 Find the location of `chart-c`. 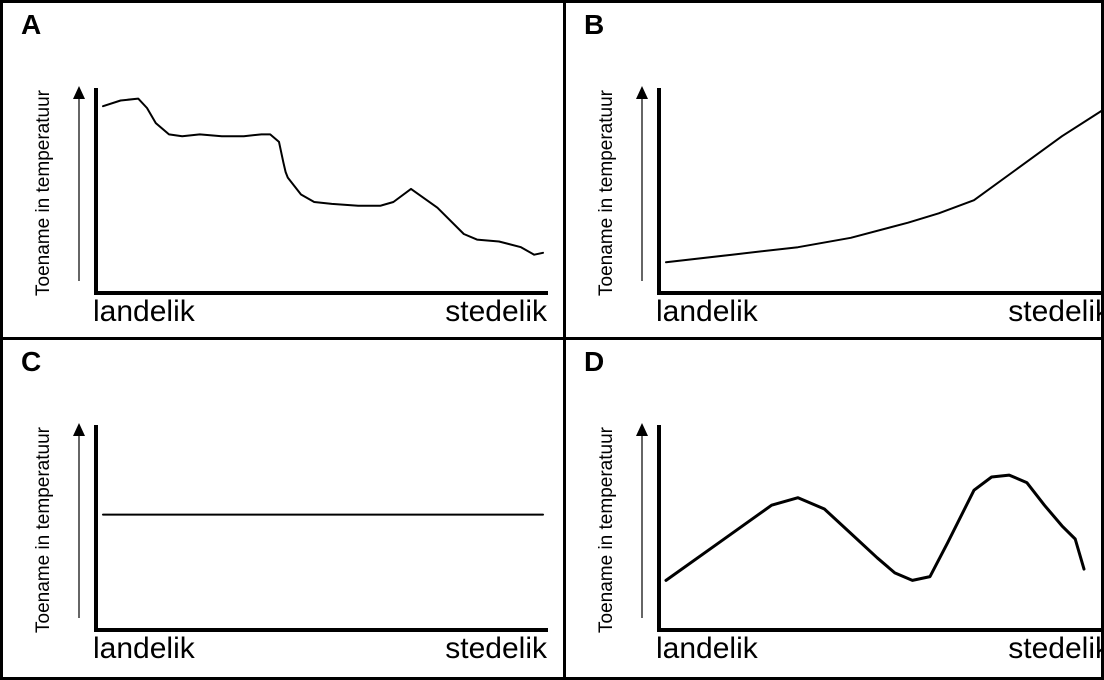

chart-c is located at coordinates (310, 527).